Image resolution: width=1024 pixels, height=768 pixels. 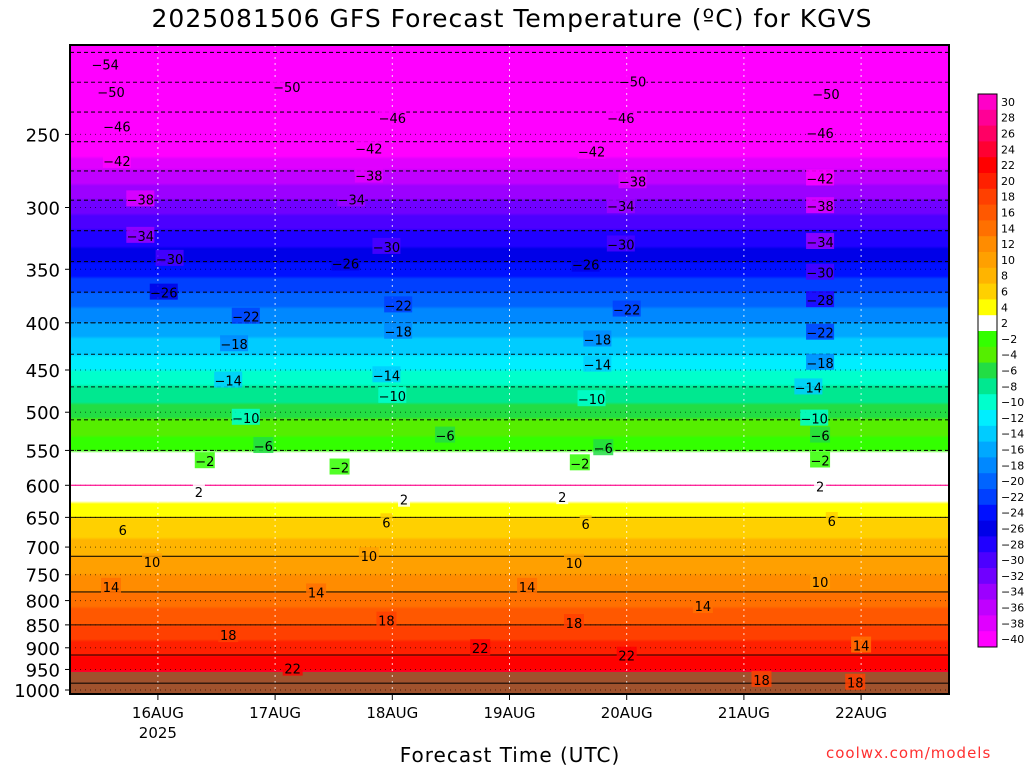 I want to click on colorbar-label: −34, so click(x=1012, y=592).